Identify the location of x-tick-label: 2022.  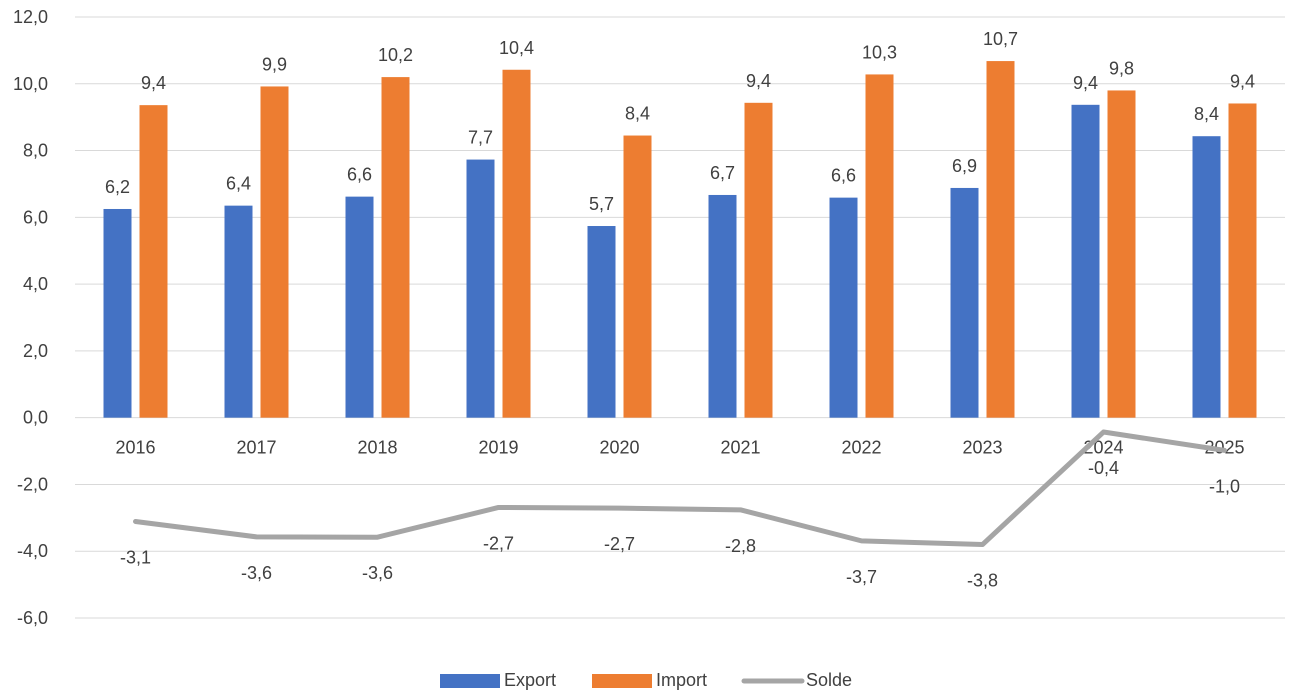
(861, 448).